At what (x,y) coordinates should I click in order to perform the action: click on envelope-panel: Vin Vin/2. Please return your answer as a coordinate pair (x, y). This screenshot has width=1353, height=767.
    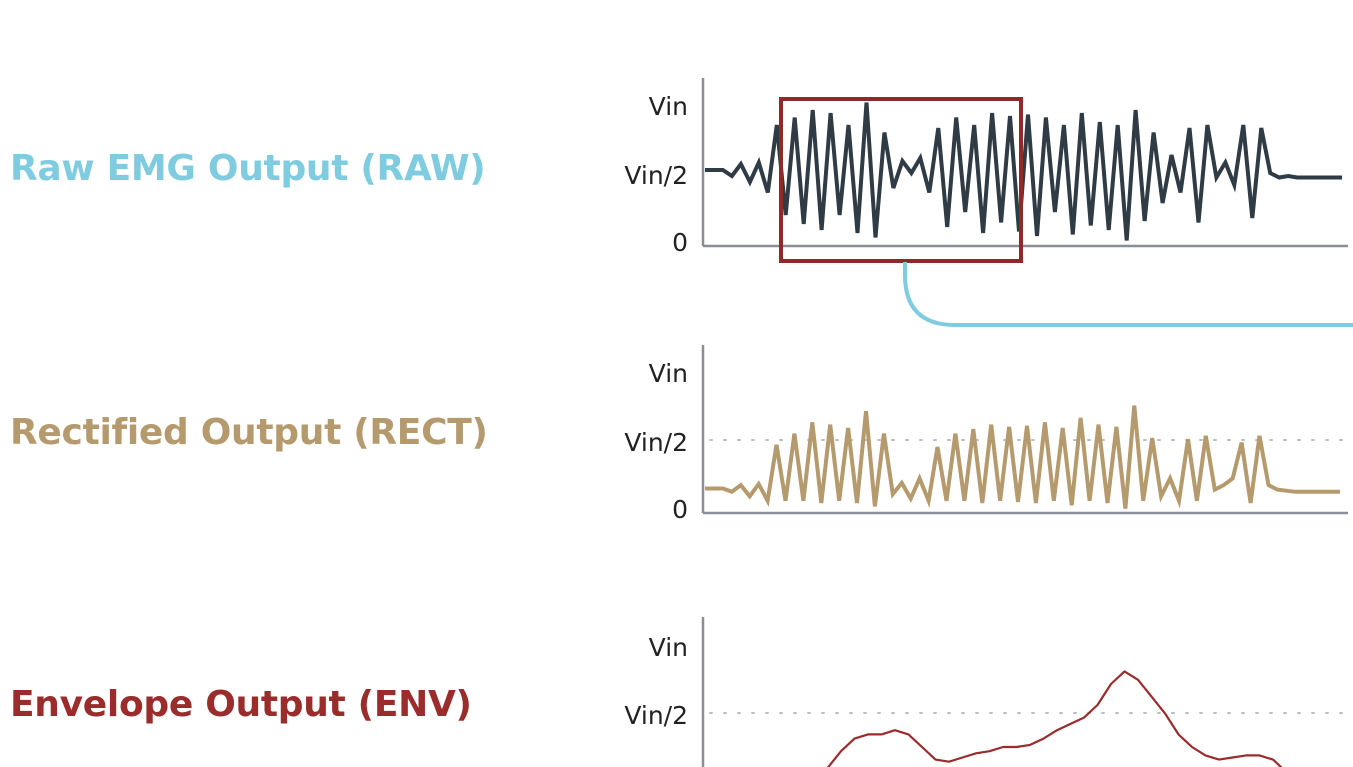
    Looking at the image, I should click on (986, 692).